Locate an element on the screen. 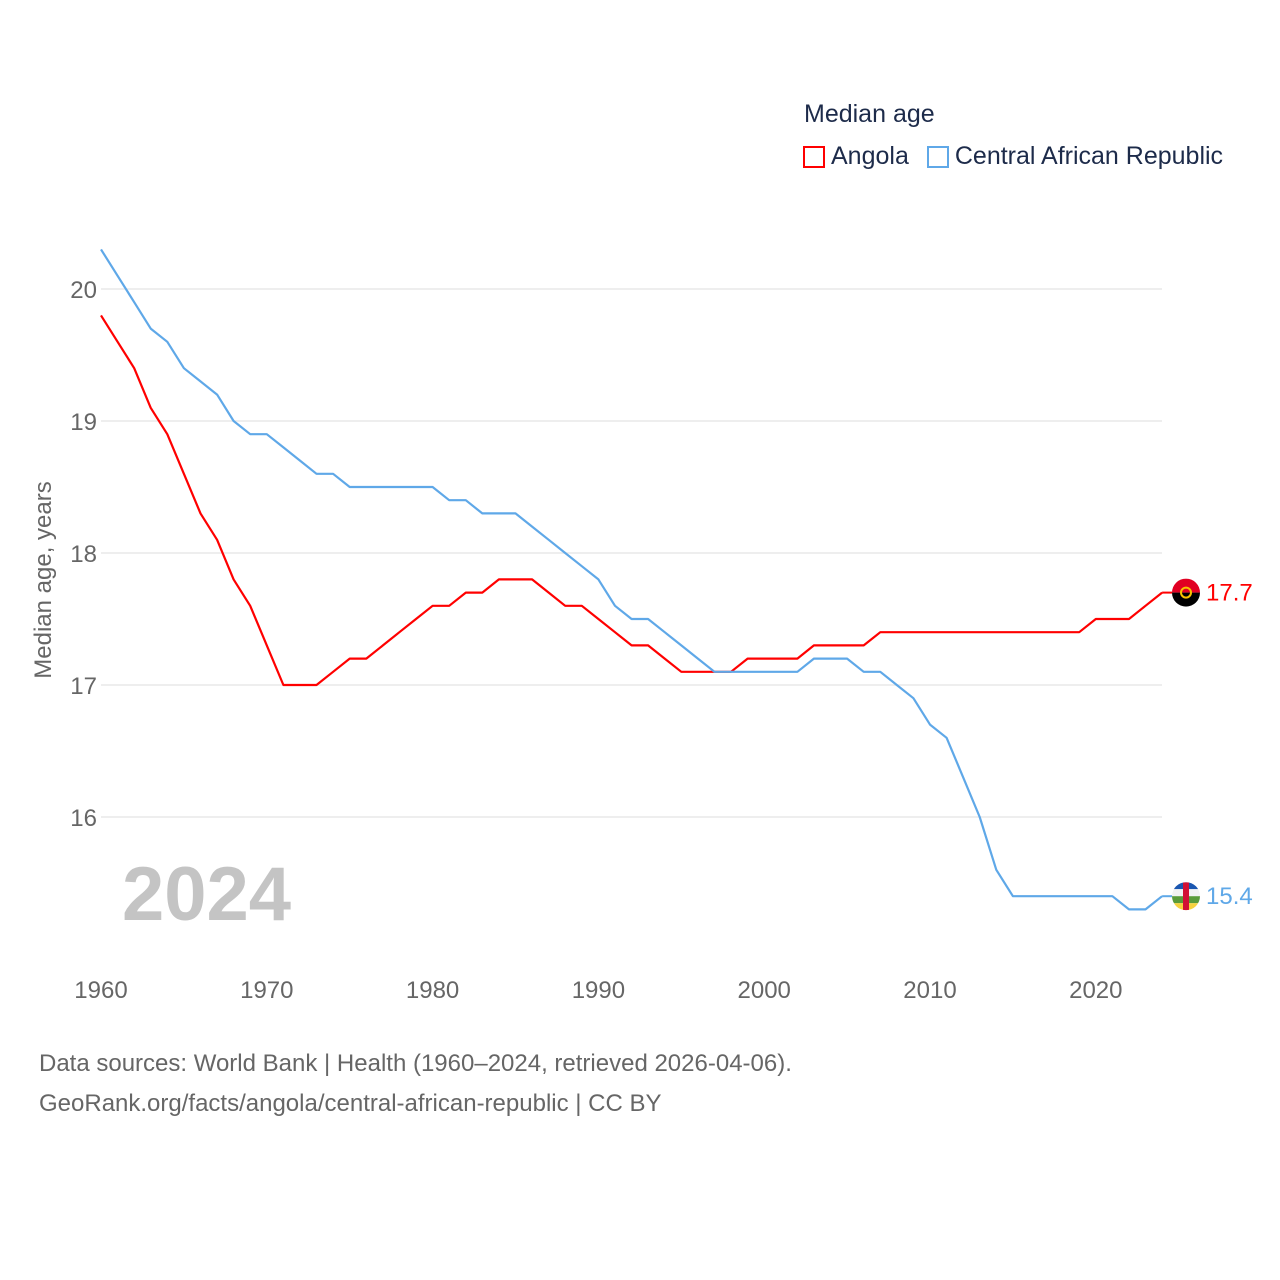  y-tick-label: 17 is located at coordinates (83, 686).